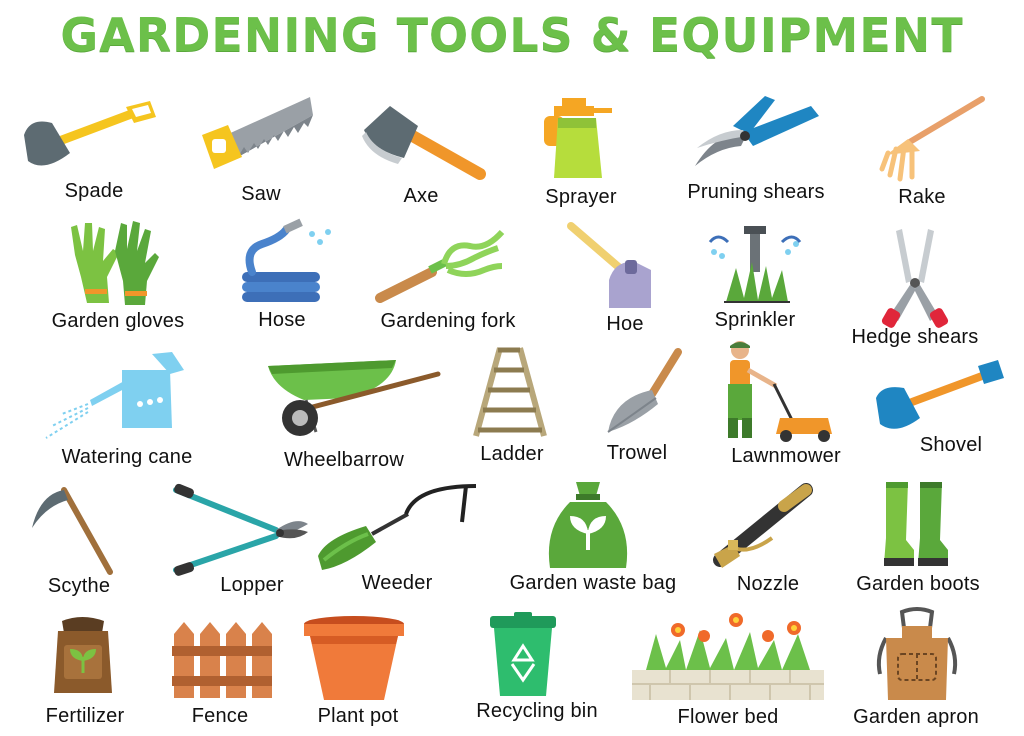 This screenshot has height=736, width=1024. I want to click on label-garden-gloves: Garden gloves, so click(118, 321).